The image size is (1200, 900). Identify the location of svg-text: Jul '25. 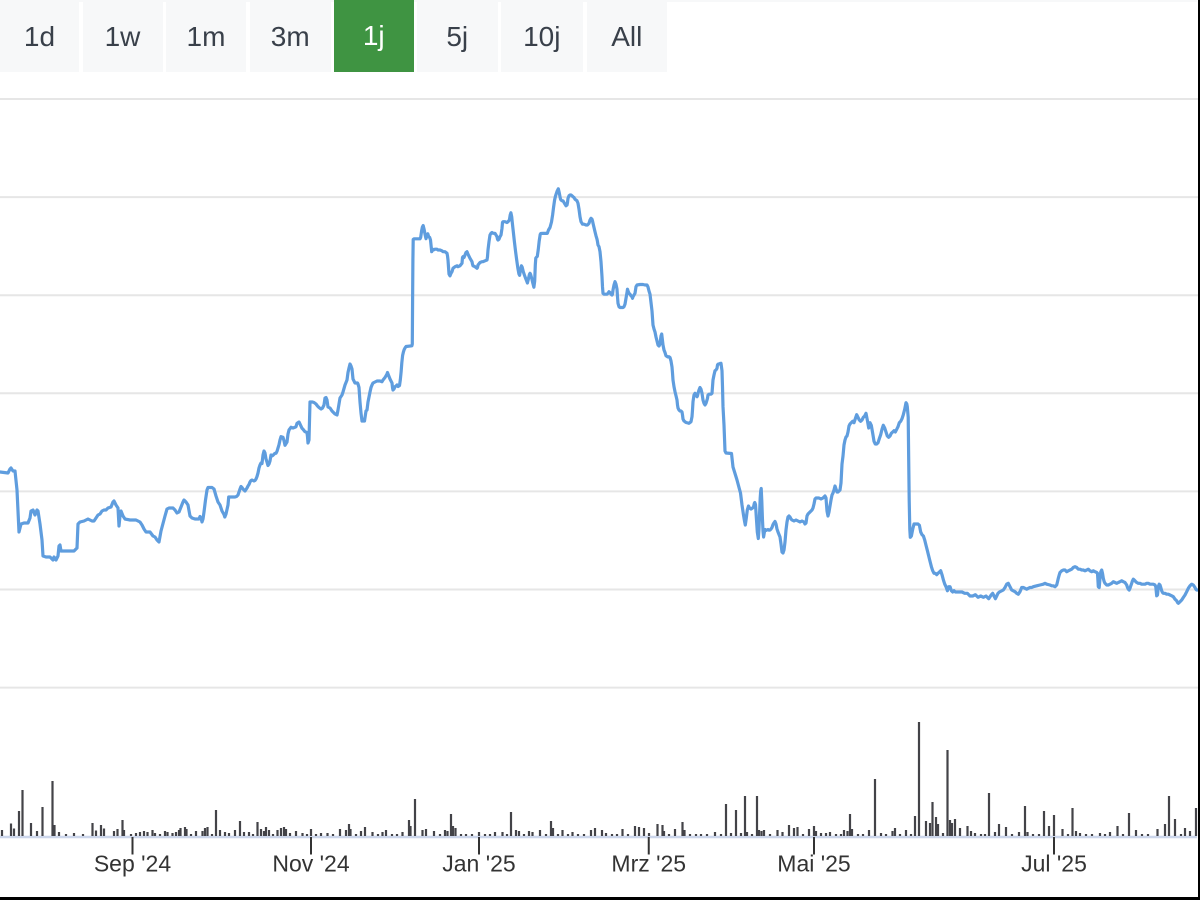
(1054, 864).